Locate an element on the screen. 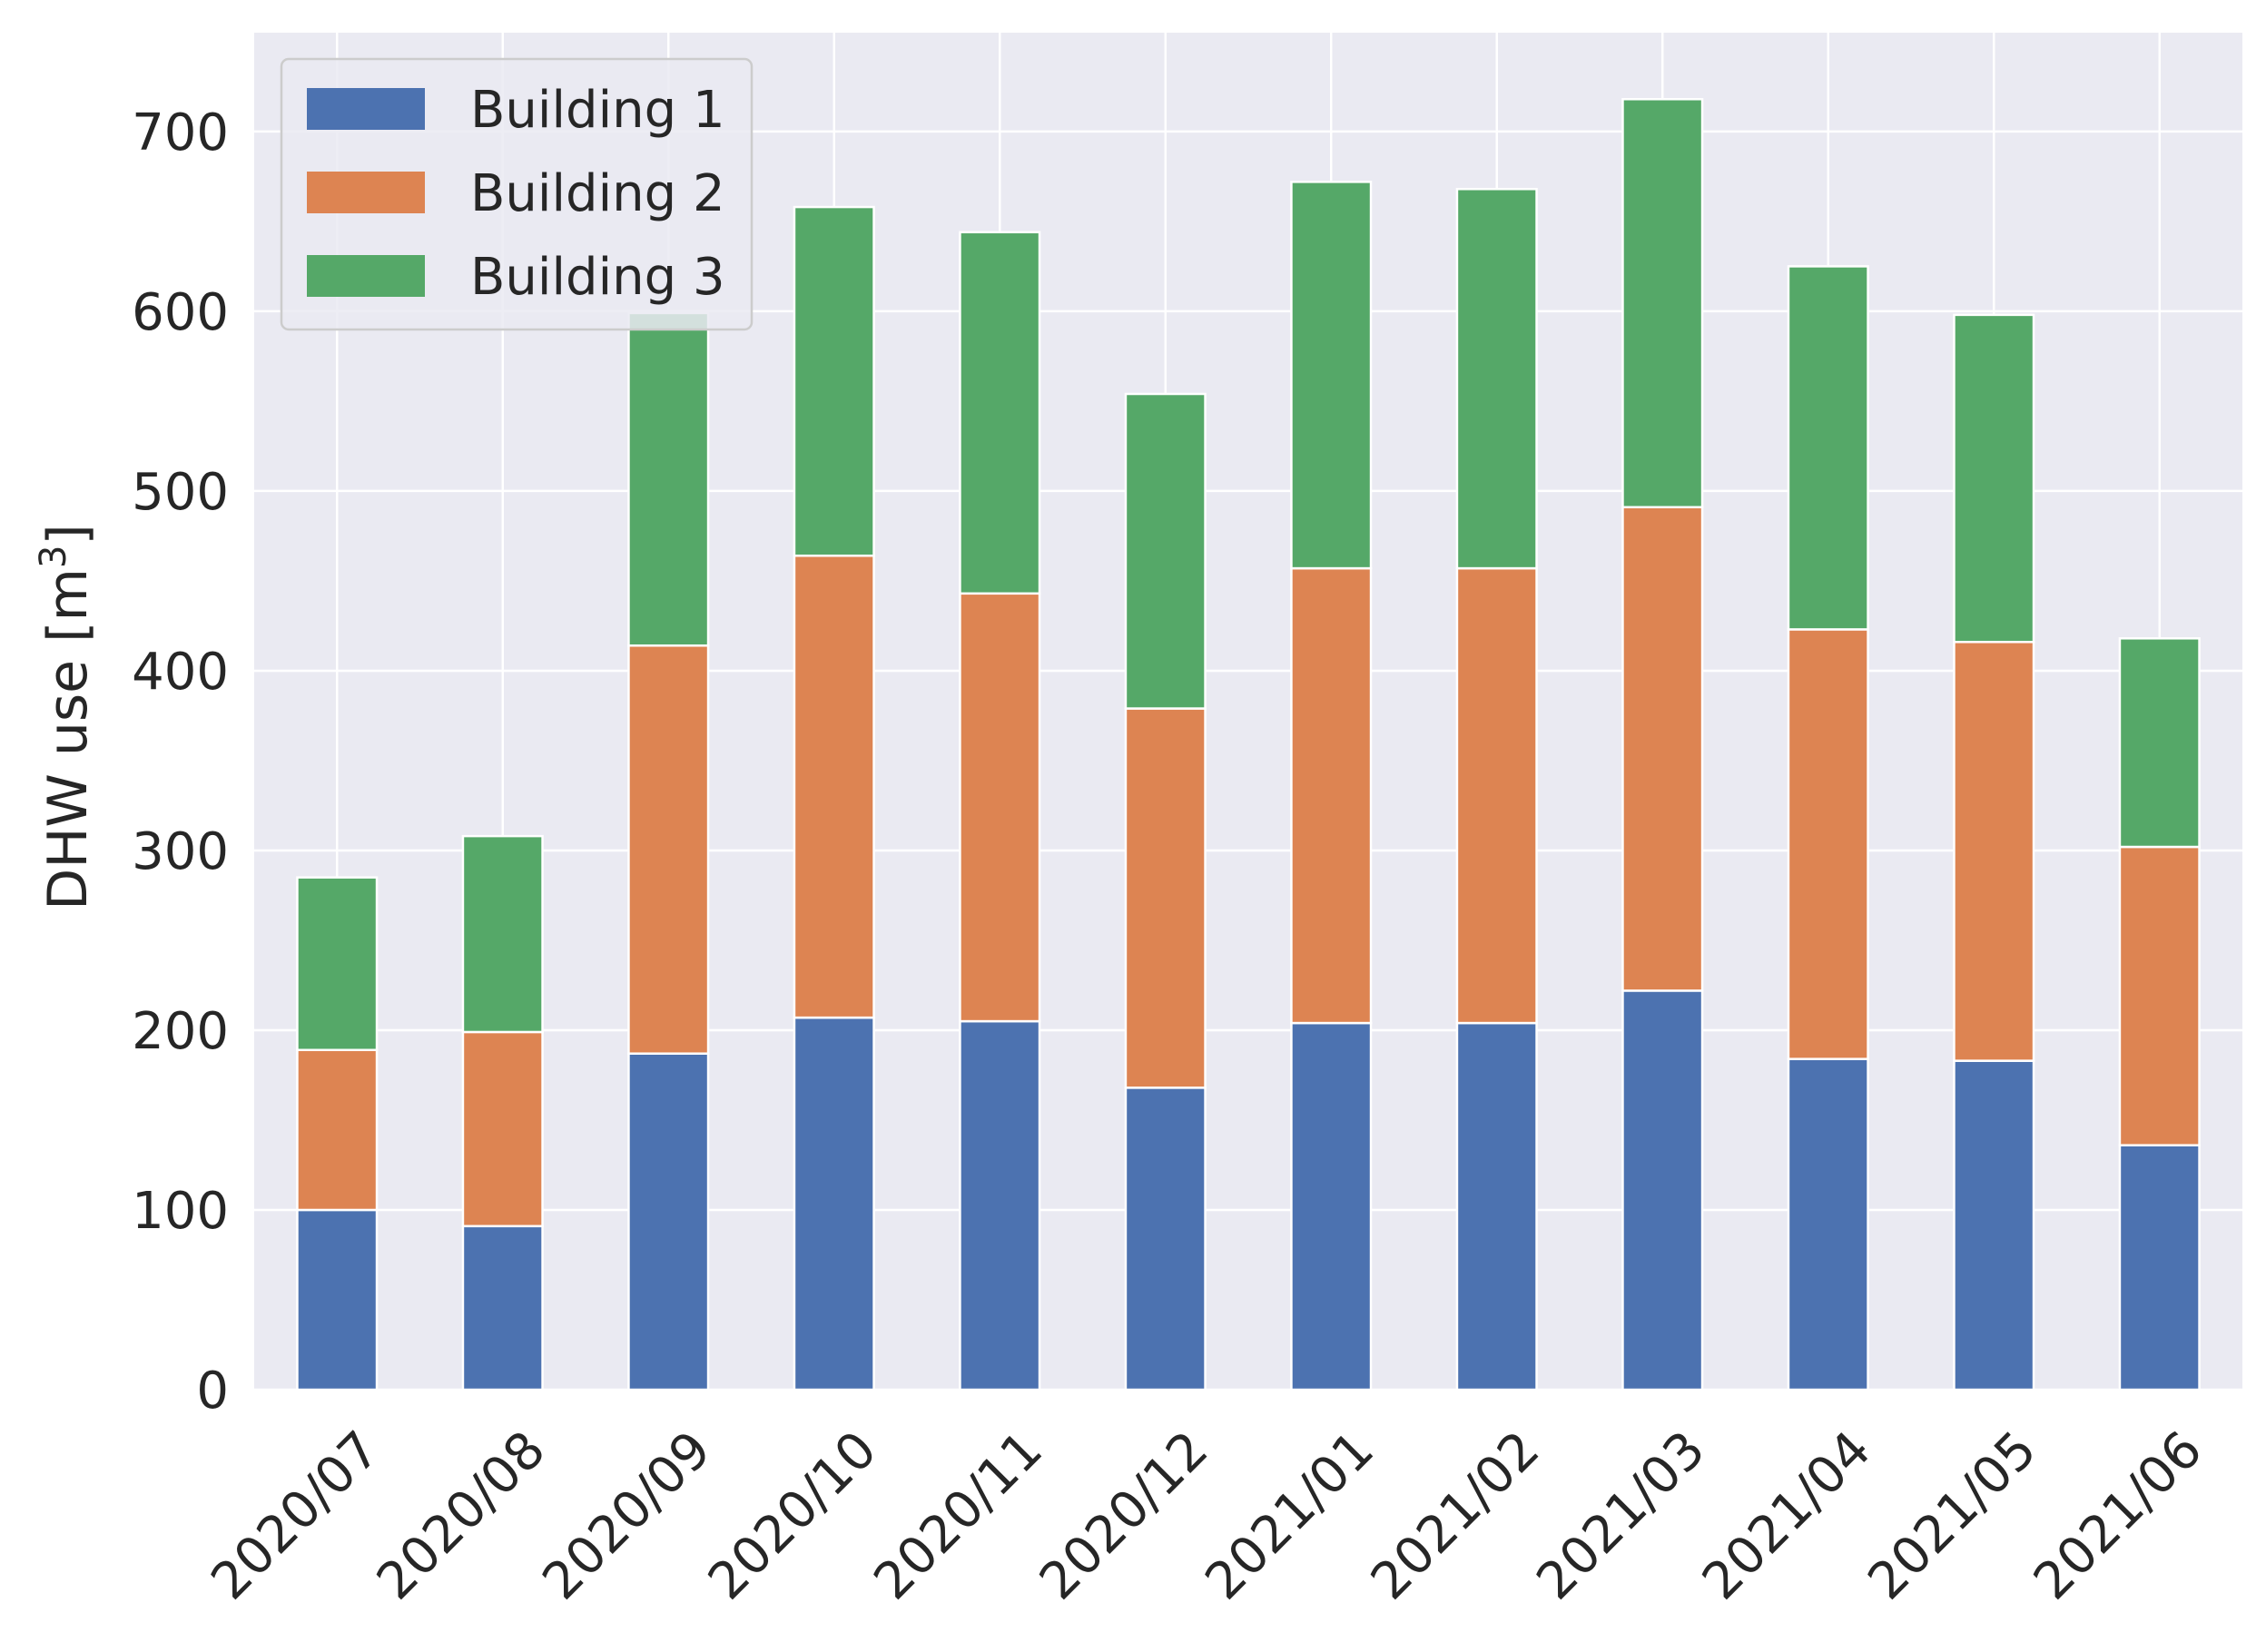 Image resolution: width=2266 pixels, height=1652 pixels. bar-2-2020/08 is located at coordinates (503, 1129).